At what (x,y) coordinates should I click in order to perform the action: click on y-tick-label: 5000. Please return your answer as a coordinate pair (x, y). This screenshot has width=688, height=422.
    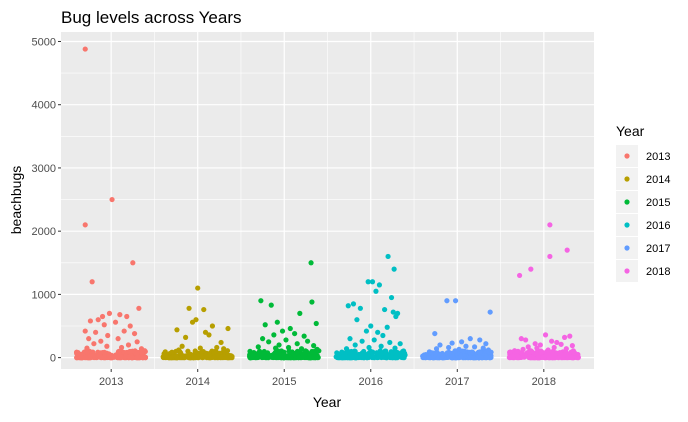
    Looking at the image, I should click on (44, 42).